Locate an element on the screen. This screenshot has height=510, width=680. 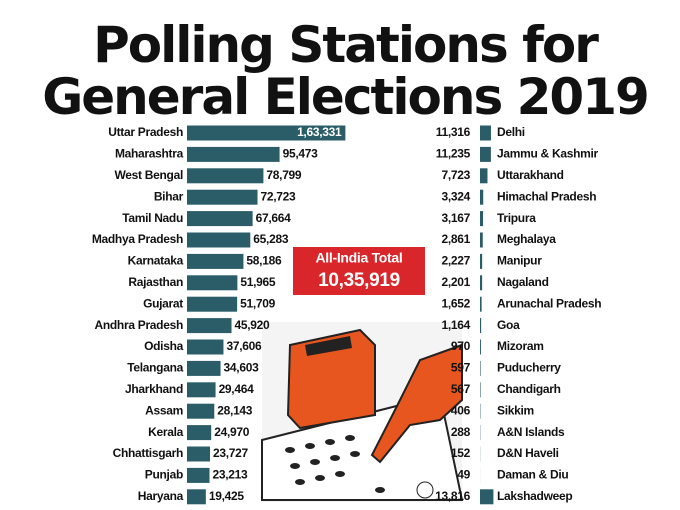
category-label: Himachal Pradesh is located at coordinates (546, 196).